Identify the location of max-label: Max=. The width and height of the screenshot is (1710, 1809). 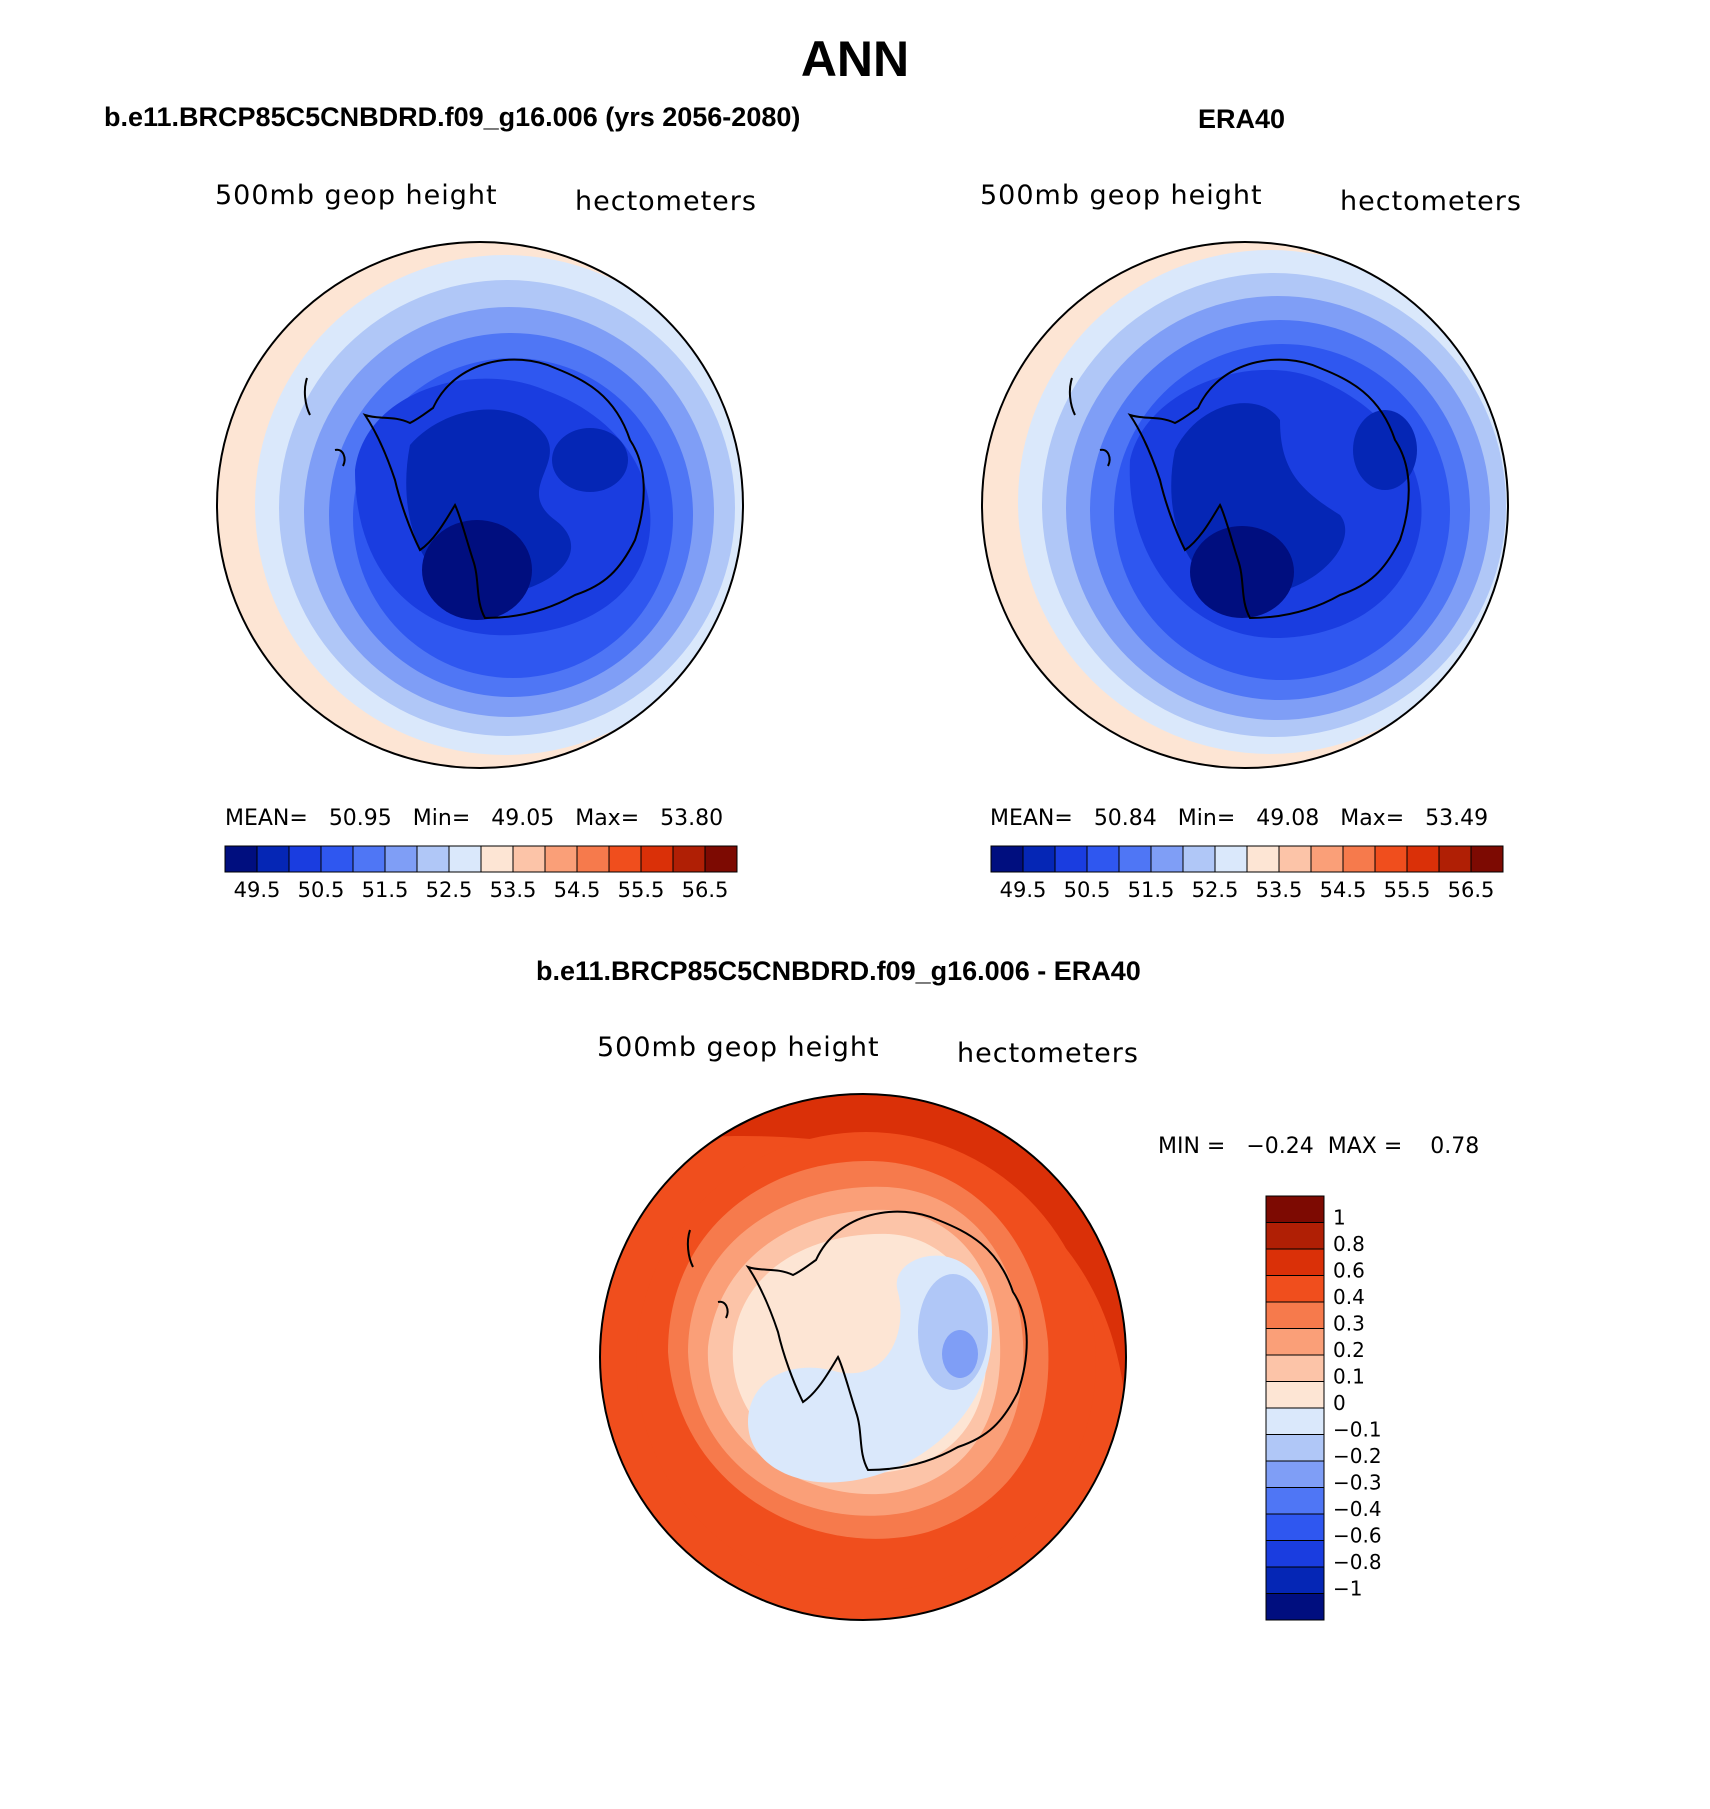
(1372, 818).